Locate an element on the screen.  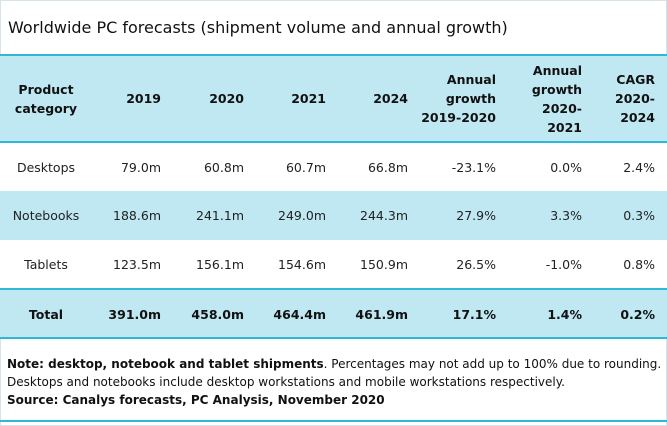
header-growth-2019-2020: Annual growth 2019-2020 is located at coordinates (458, 98).